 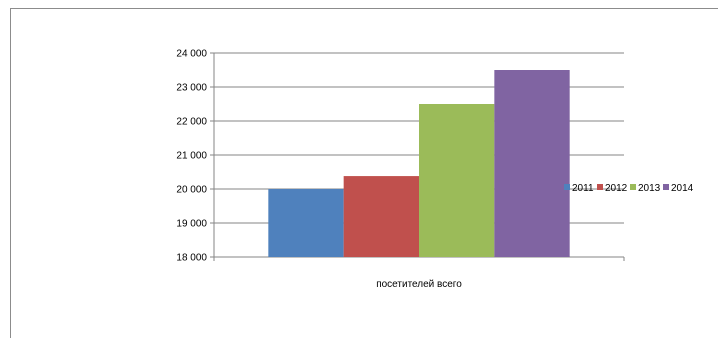 I want to click on y-tick-label: 24 000, so click(x=191, y=54).